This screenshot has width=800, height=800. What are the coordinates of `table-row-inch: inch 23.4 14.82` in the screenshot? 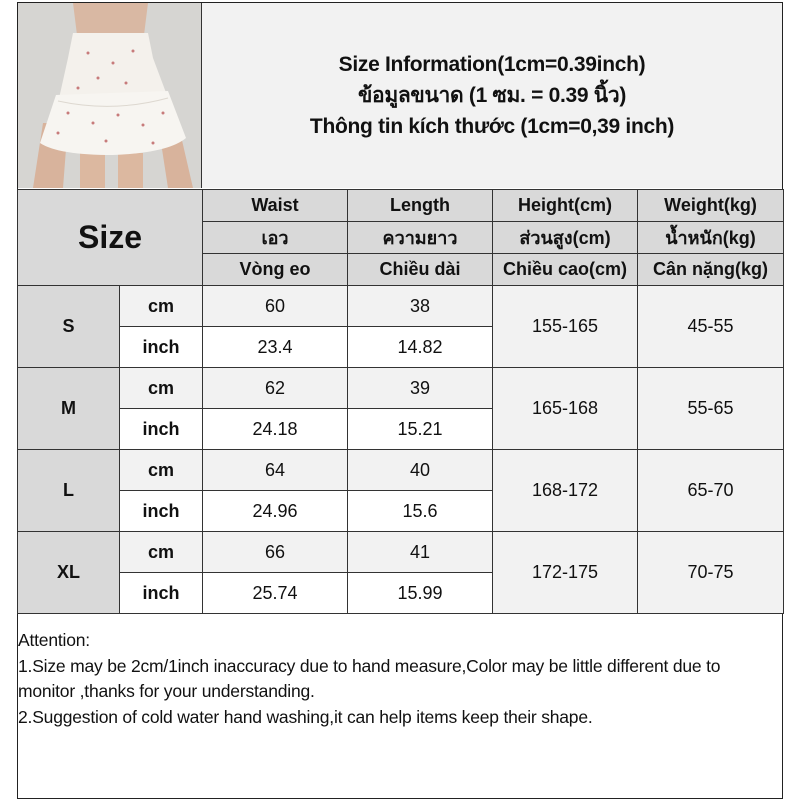 It's located at (401, 347).